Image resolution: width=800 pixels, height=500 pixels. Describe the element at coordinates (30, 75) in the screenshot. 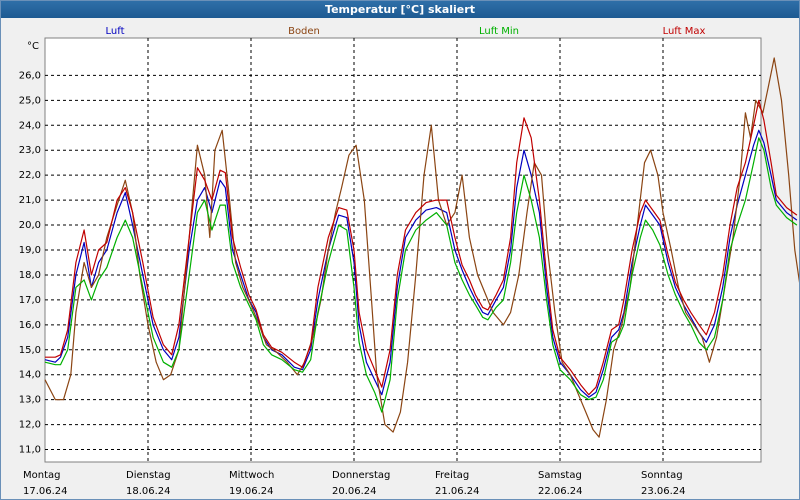

I see `y-tick-label: 26,0` at that location.